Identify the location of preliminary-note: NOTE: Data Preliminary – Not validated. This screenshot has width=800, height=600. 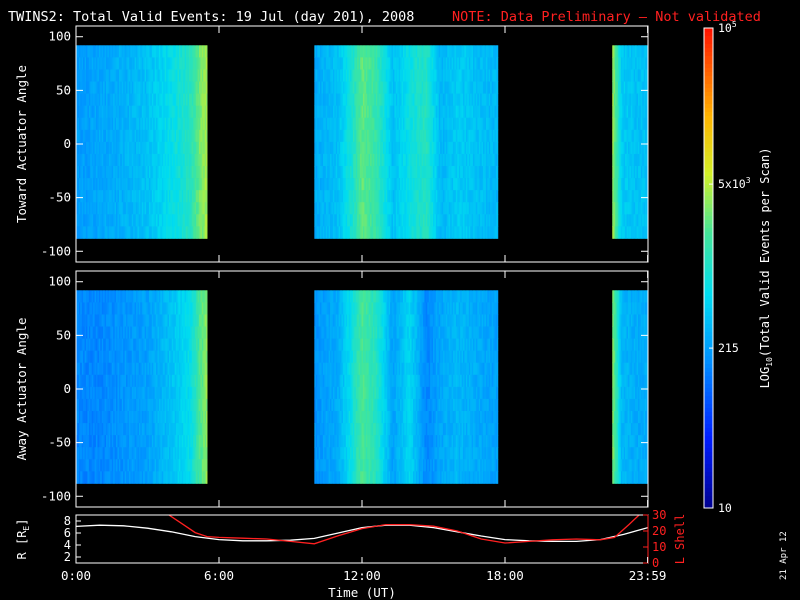
(606, 17).